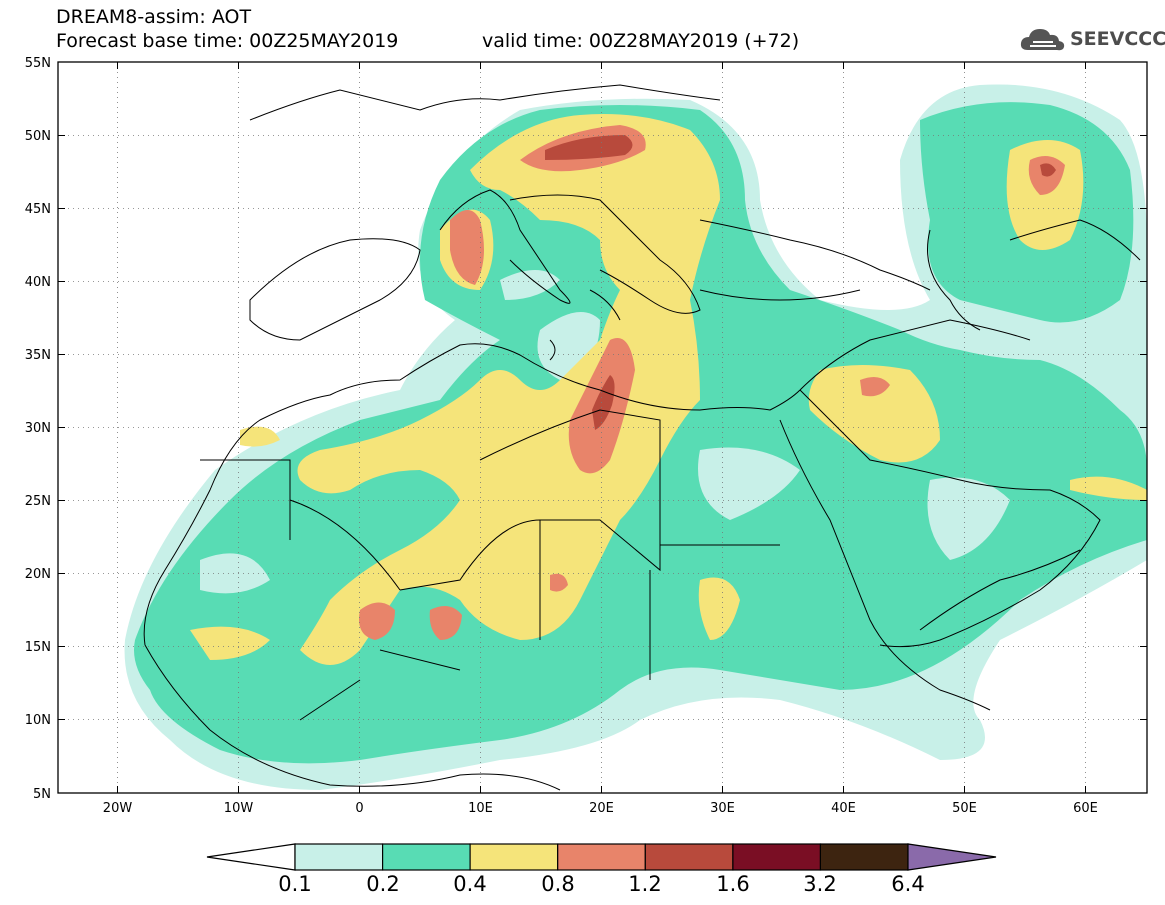 The width and height of the screenshot is (1165, 905). Describe the element at coordinates (644, 884) in the screenshot. I see `colorbar-level: 1.2` at that location.